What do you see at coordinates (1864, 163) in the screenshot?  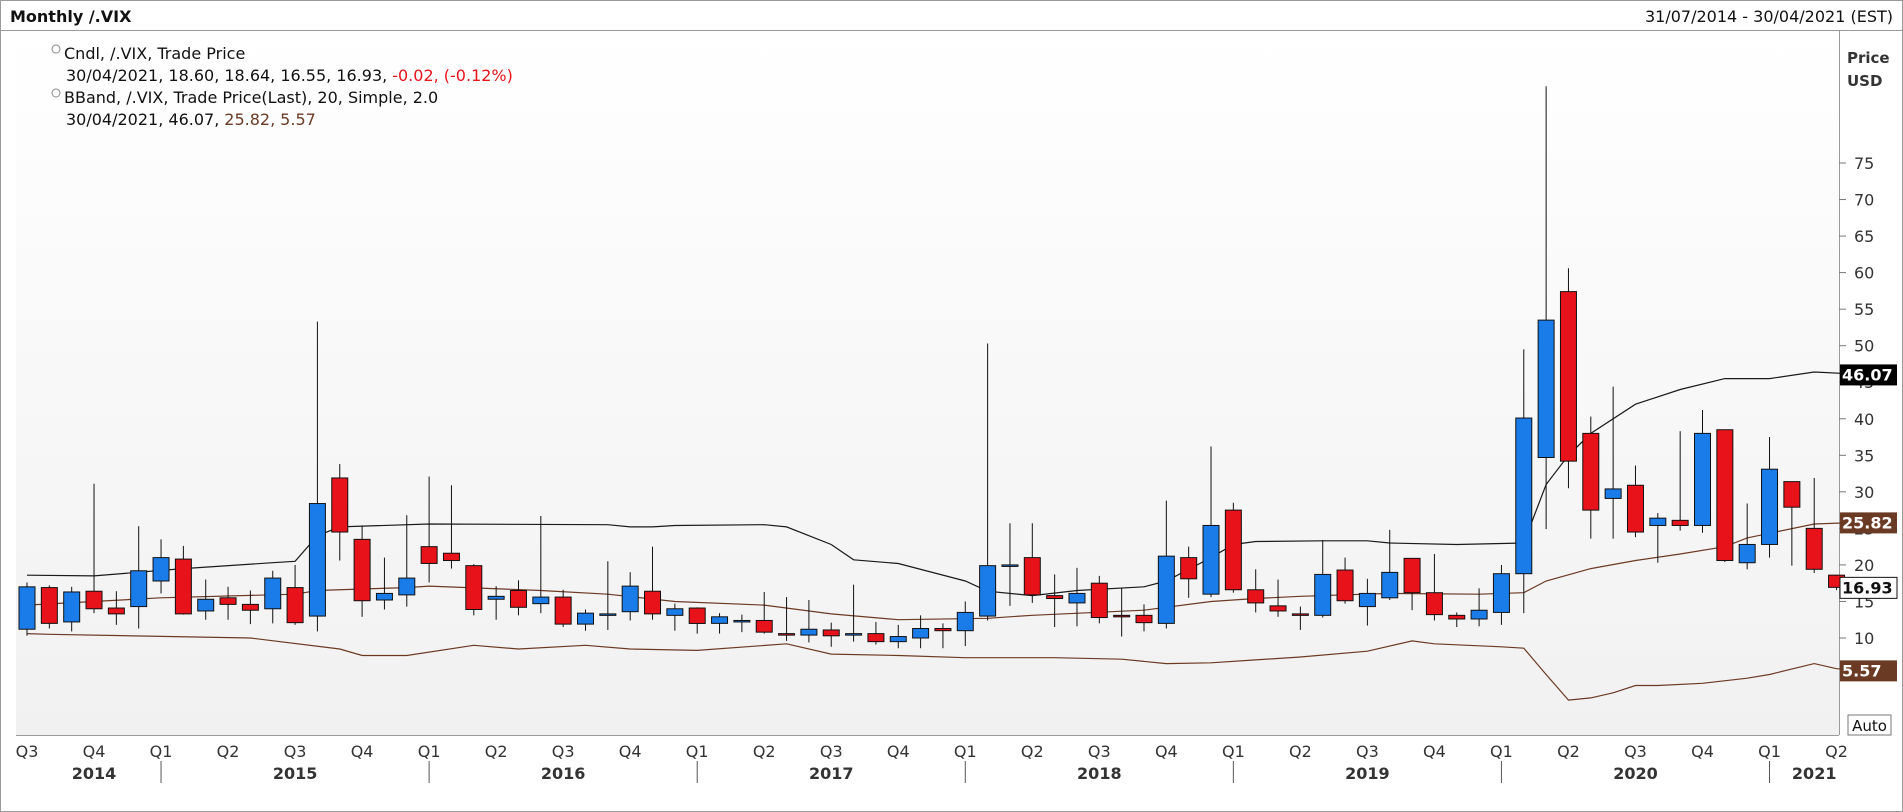 I see `y-tick-label: 75` at bounding box center [1864, 163].